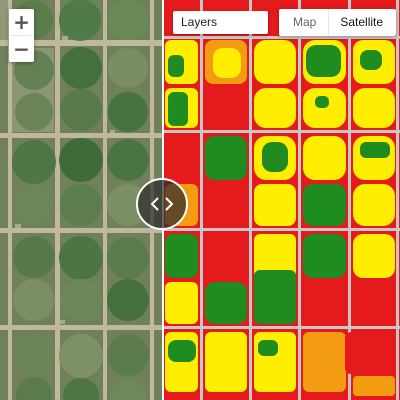 The width and height of the screenshot is (400, 400). I want to click on zoom-out-button: −, so click(21, 49).